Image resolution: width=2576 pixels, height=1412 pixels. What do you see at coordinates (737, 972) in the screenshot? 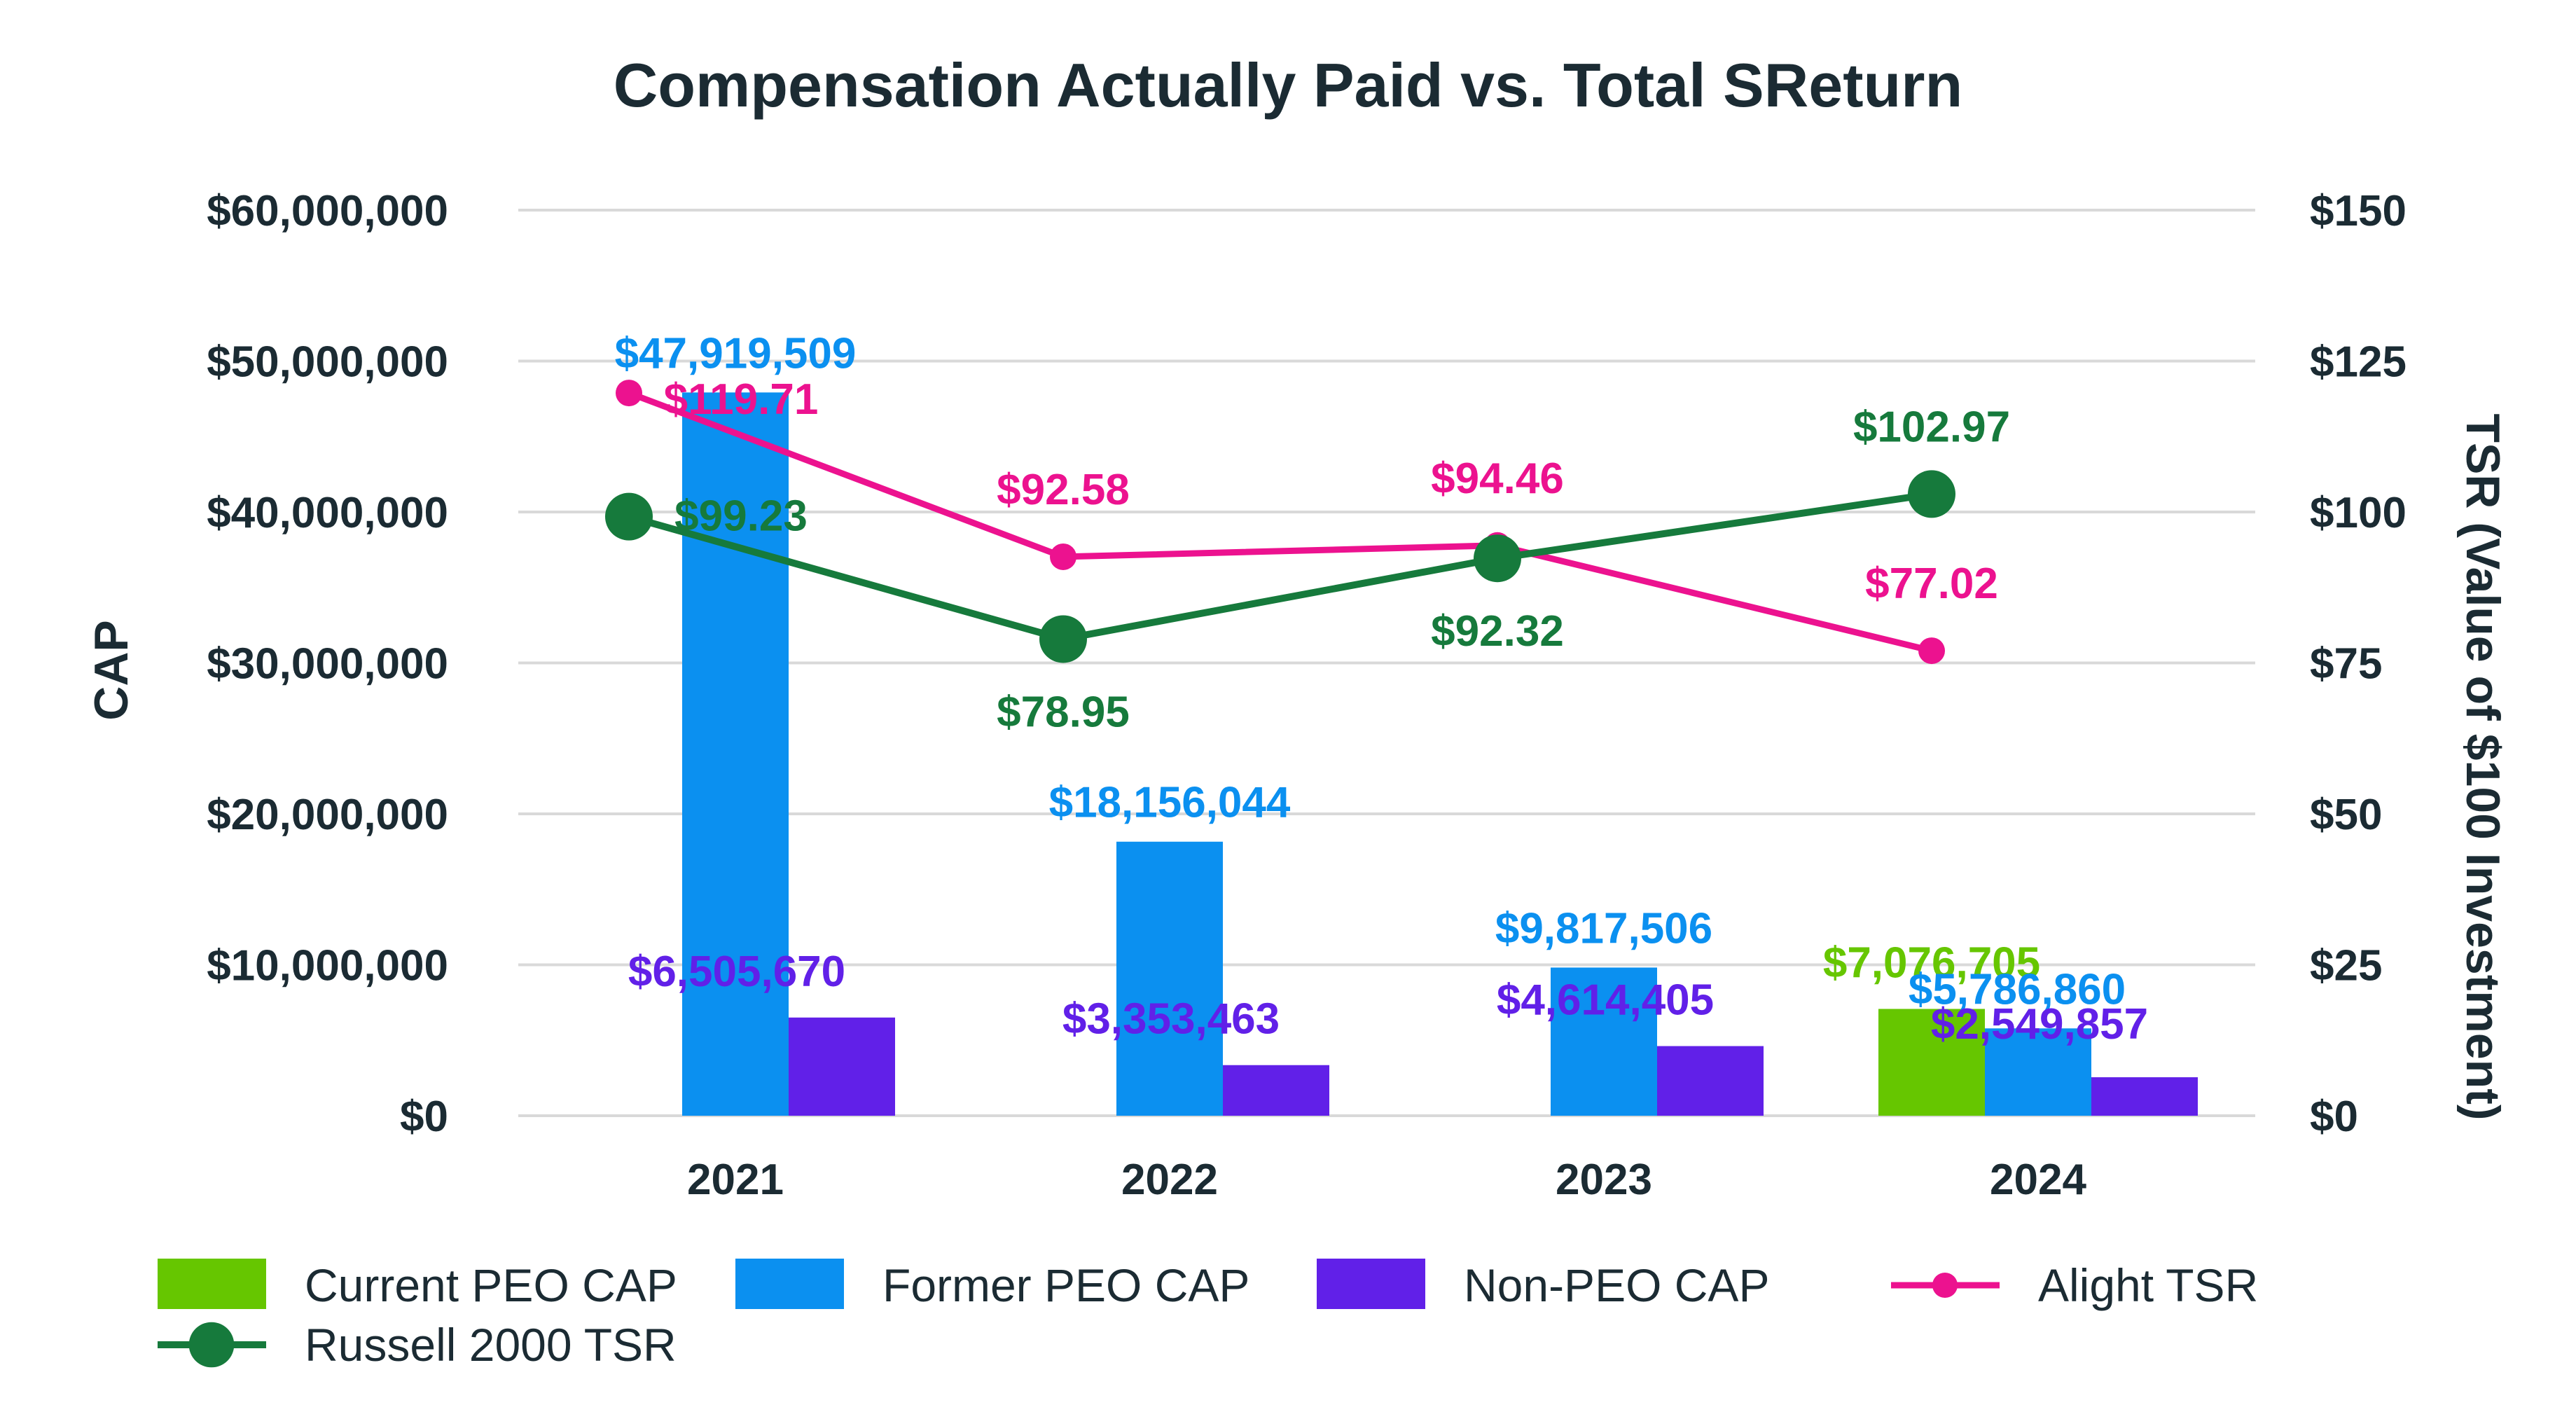
I see `data-label: $6,505,670` at bounding box center [737, 972].